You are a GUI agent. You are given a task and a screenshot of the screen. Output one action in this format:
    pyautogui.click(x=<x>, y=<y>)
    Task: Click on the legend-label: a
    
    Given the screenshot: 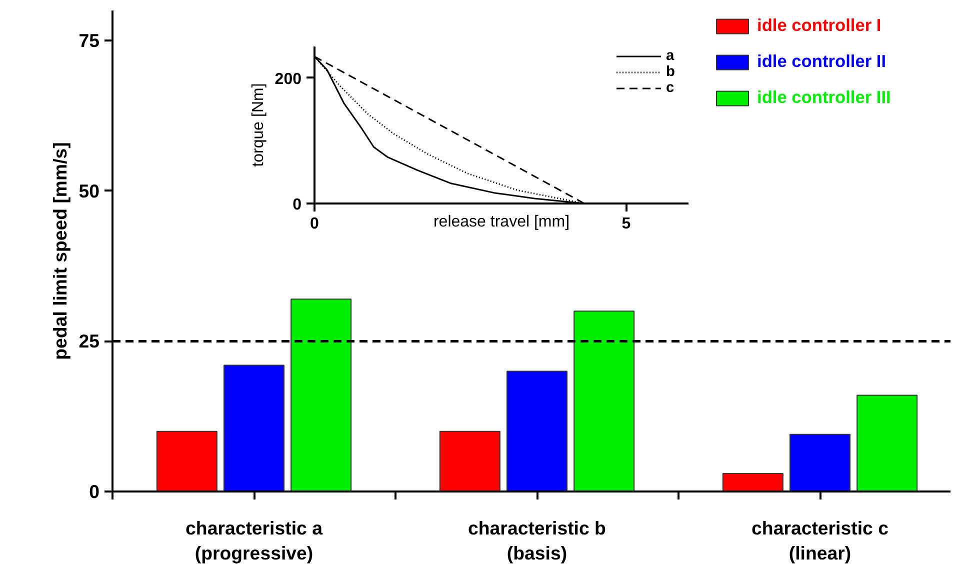 What is the action you would take?
    pyautogui.click(x=671, y=56)
    